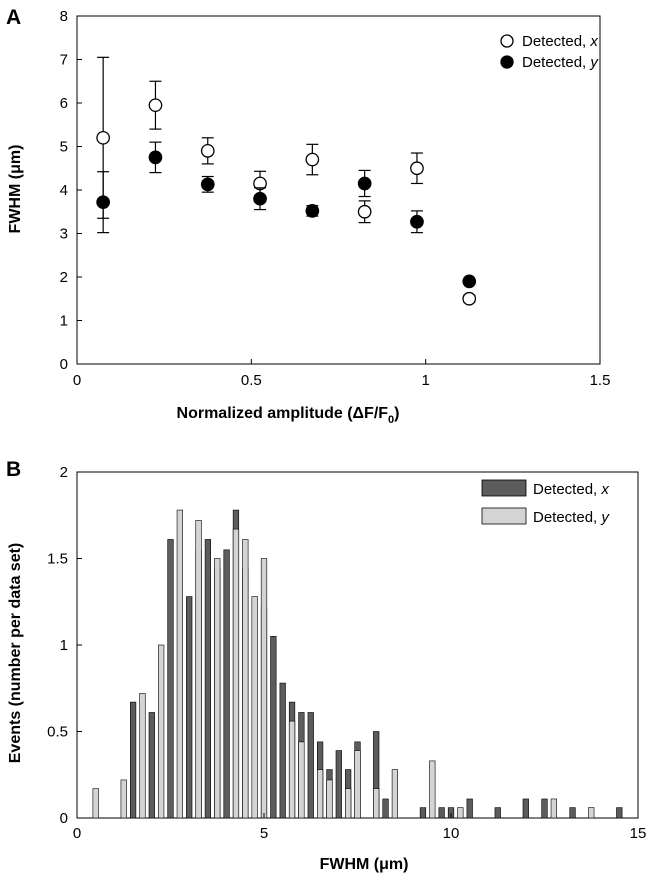 This screenshot has width=655, height=877. Describe the element at coordinates (57, 732) in the screenshot. I see `y-tick-label: 0.5` at that location.